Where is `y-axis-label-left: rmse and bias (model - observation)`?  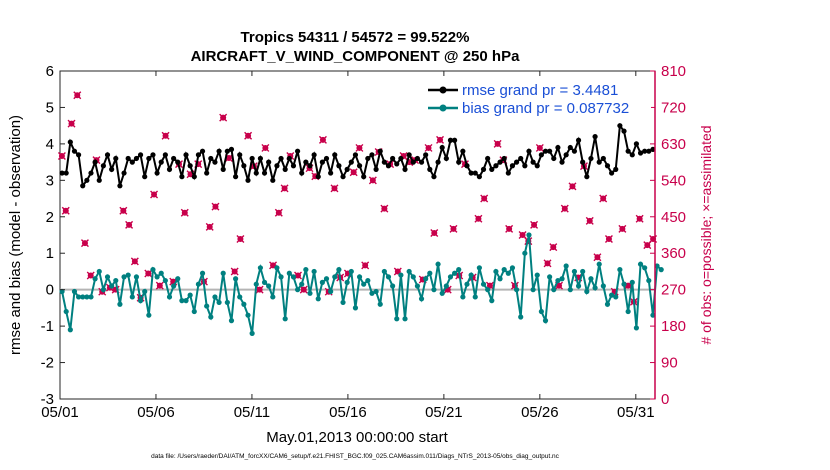 y-axis-label-left: rmse and bias (model - observation) is located at coordinates (15, 235).